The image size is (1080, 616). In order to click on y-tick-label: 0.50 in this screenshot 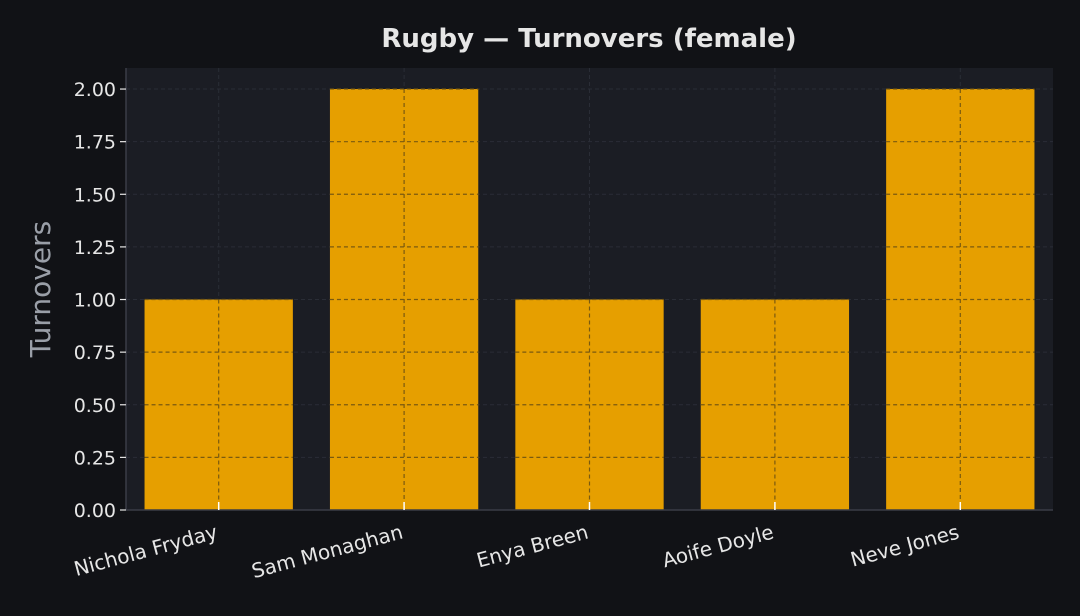, I will do `click(95, 406)`.